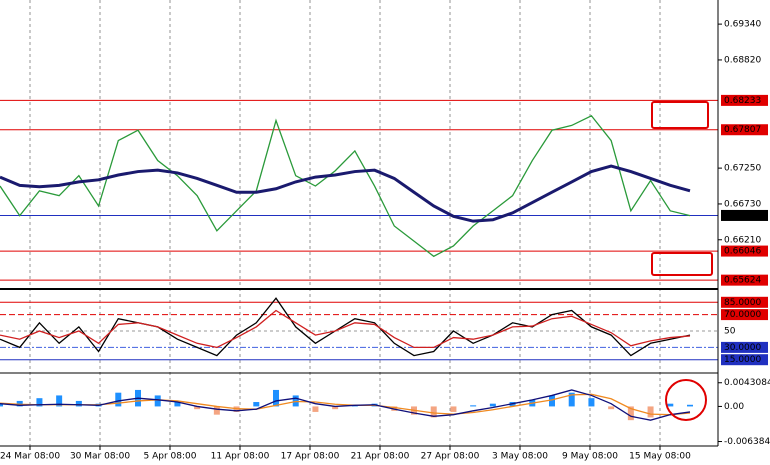 The image size is (770, 465). What do you see at coordinates (520, 457) in the screenshot?
I see `time-label: 3 May 08:00` at bounding box center [520, 457].